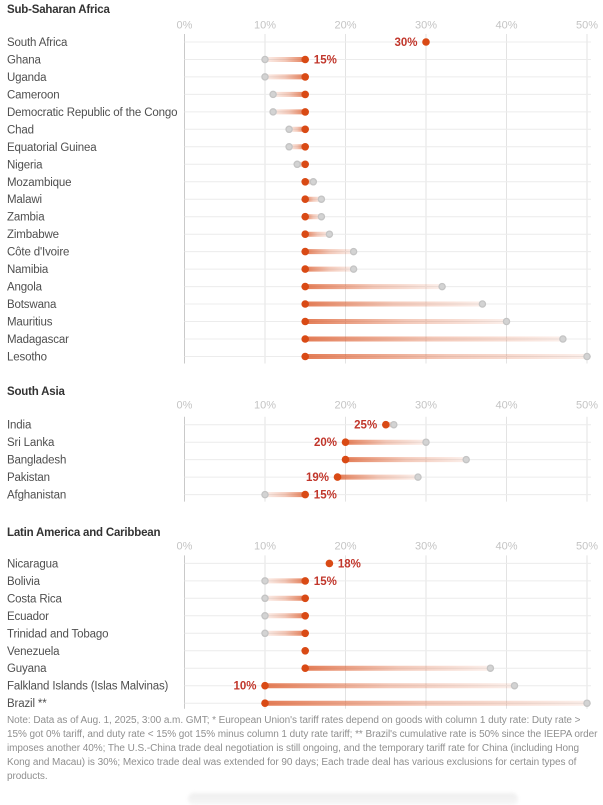  Describe the element at coordinates (59, 10) in the screenshot. I see `svg-text: Sub-Saharan Africa` at that location.